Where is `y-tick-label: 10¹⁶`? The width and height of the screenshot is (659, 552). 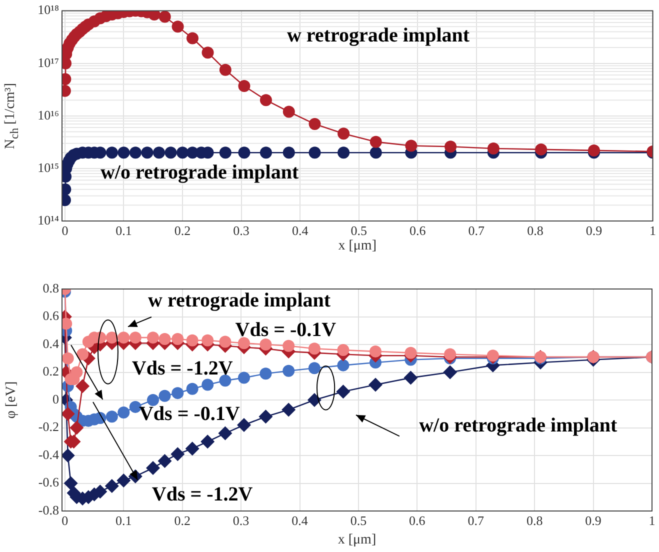
y-tick-label: 10¹⁶ is located at coordinates (48, 114).